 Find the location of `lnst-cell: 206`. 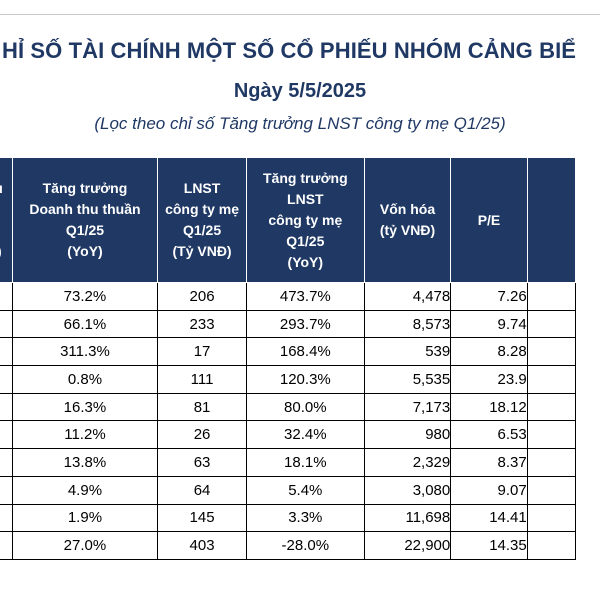

lnst-cell: 206 is located at coordinates (202, 296).